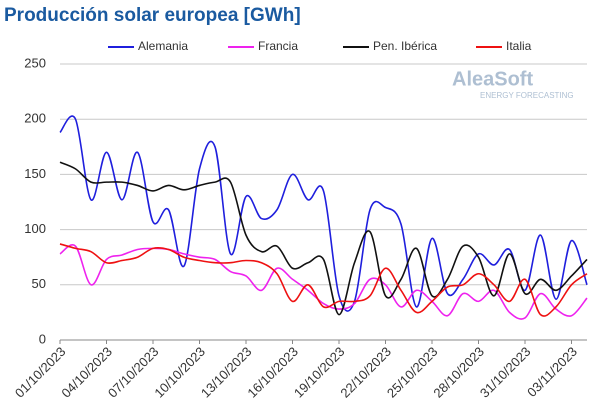 The width and height of the screenshot is (600, 418). What do you see at coordinates (35, 228) in the screenshot?
I see `y-tick-label: 100` at bounding box center [35, 228].